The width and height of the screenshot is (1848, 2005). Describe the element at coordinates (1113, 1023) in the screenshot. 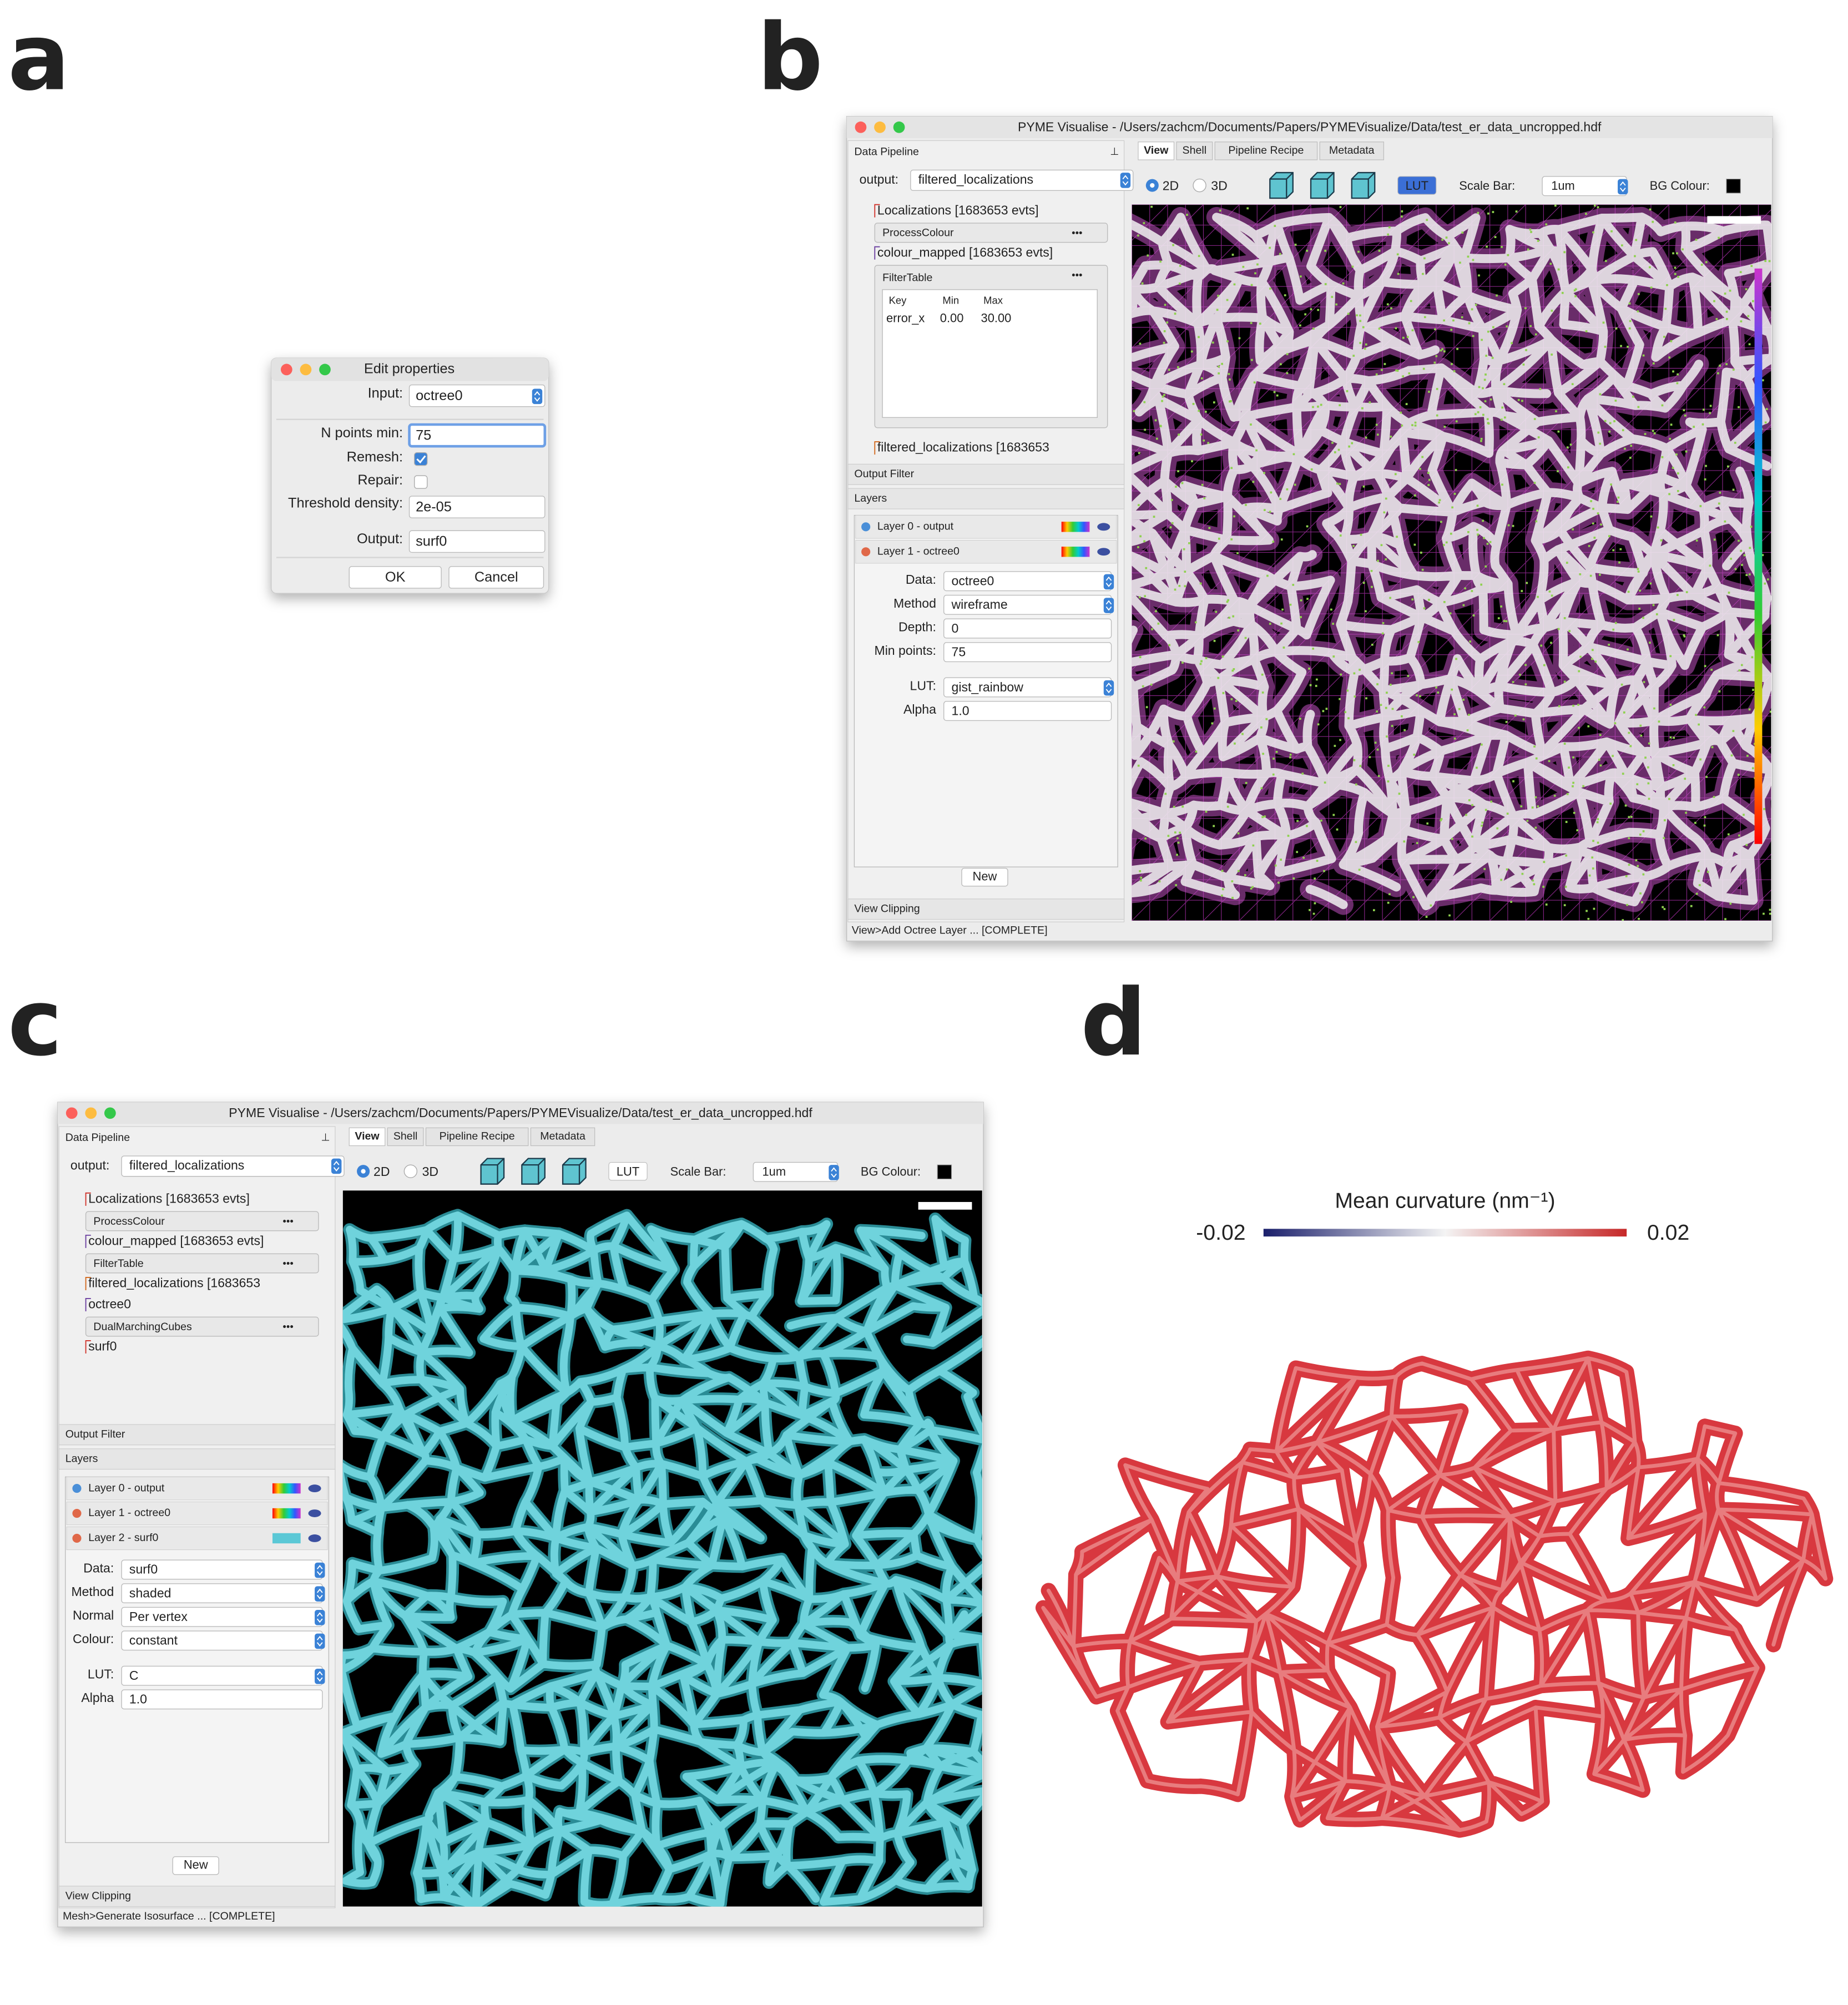

I see `panel-label: d` at that location.